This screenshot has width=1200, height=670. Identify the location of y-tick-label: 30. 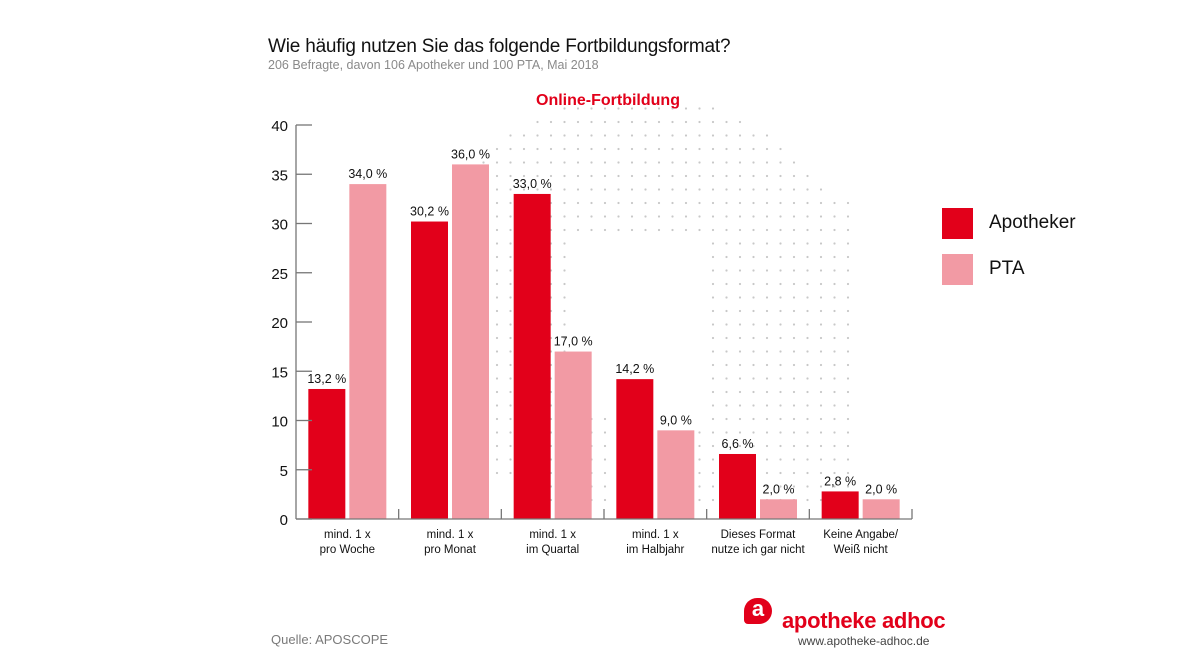
(279, 225).